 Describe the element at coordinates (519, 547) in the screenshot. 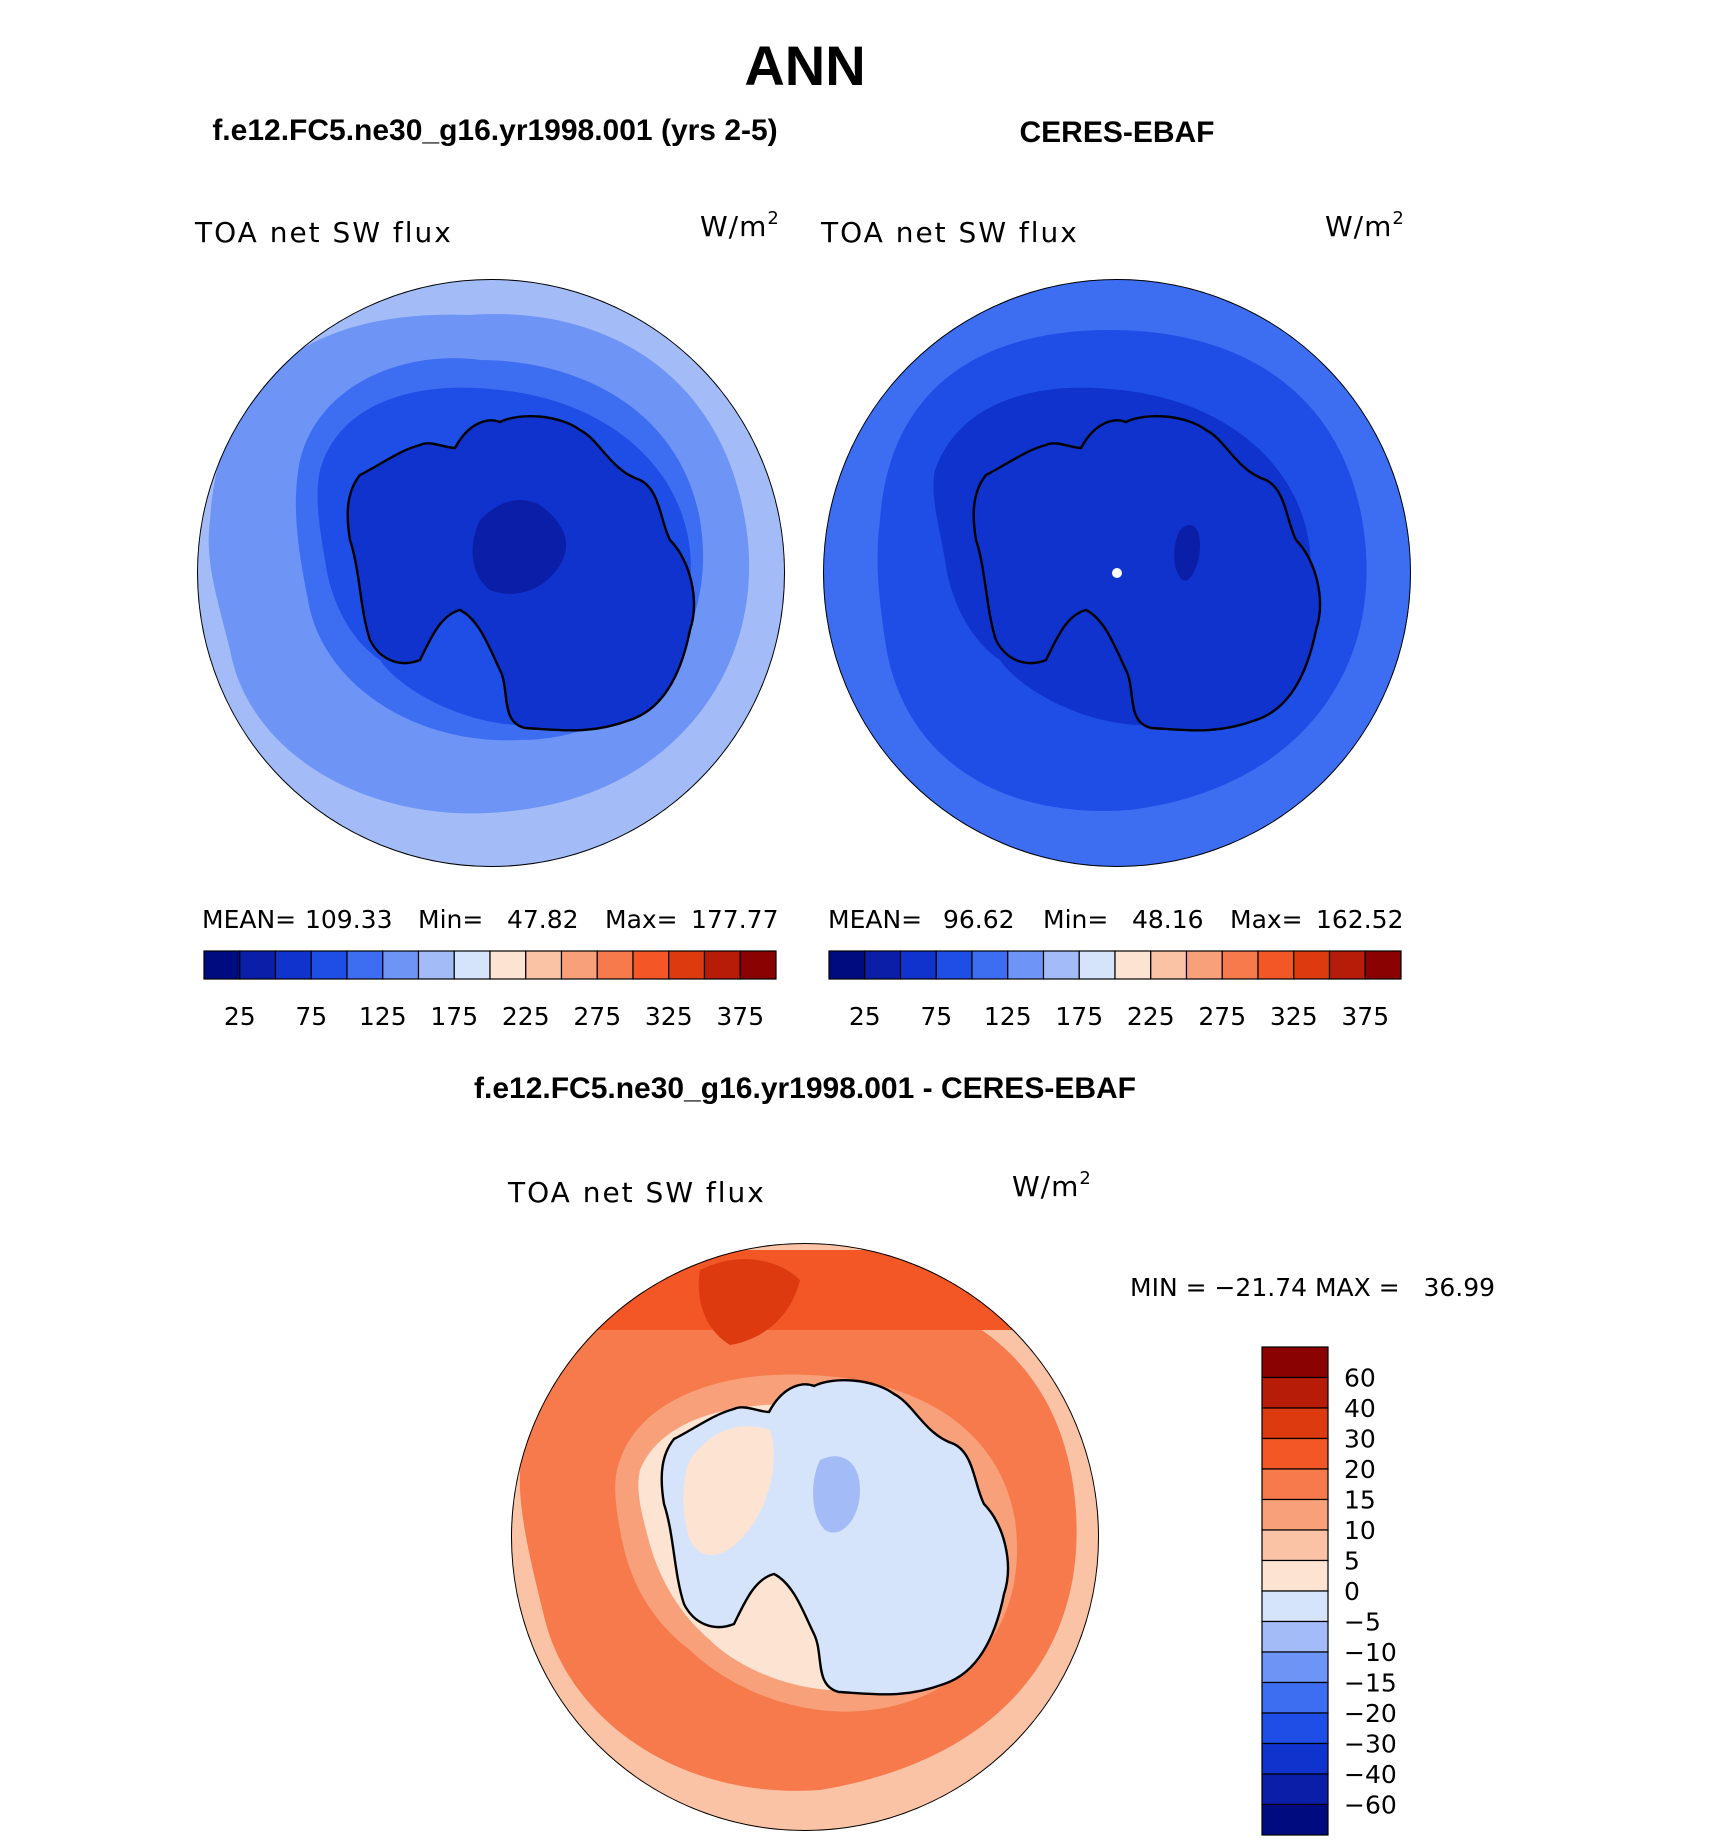

I see `model-interior-min` at that location.